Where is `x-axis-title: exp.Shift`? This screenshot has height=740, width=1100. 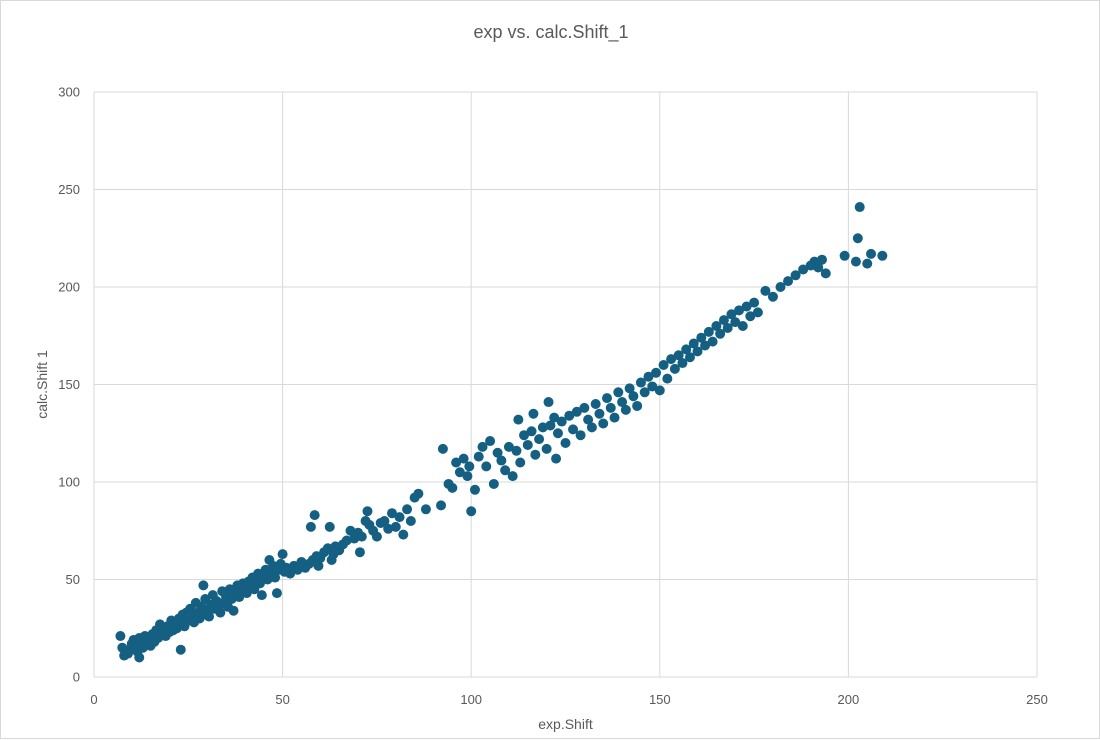 x-axis-title: exp.Shift is located at coordinates (565, 724).